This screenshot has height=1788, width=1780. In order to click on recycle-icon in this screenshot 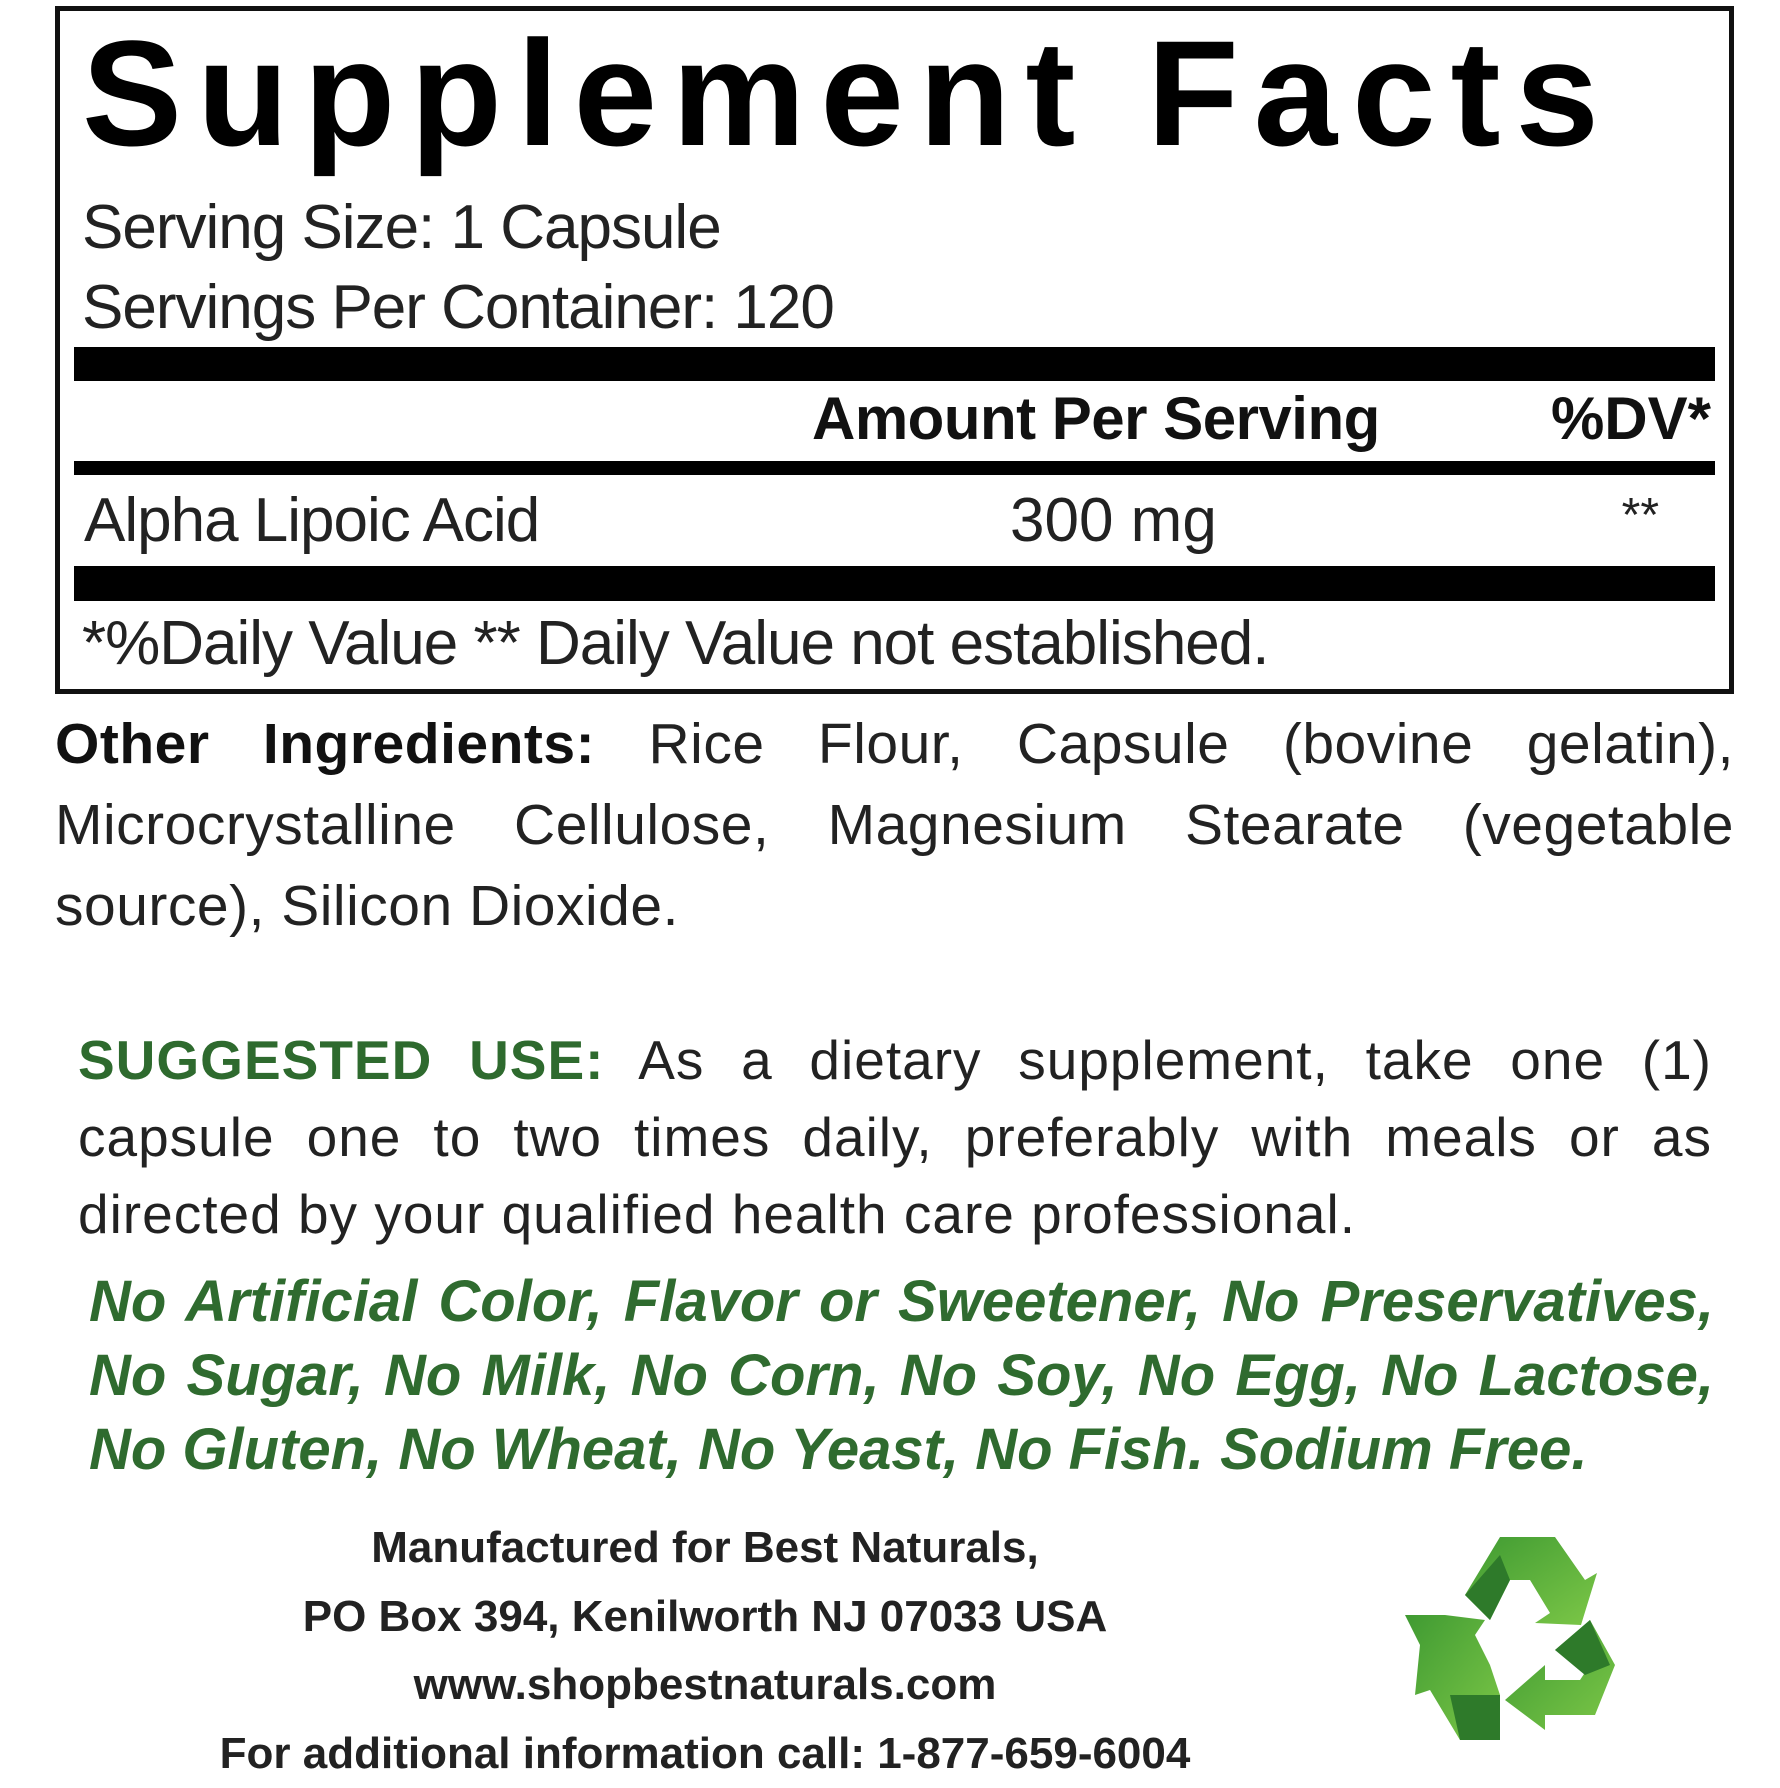, I will do `click(1515, 1652)`.